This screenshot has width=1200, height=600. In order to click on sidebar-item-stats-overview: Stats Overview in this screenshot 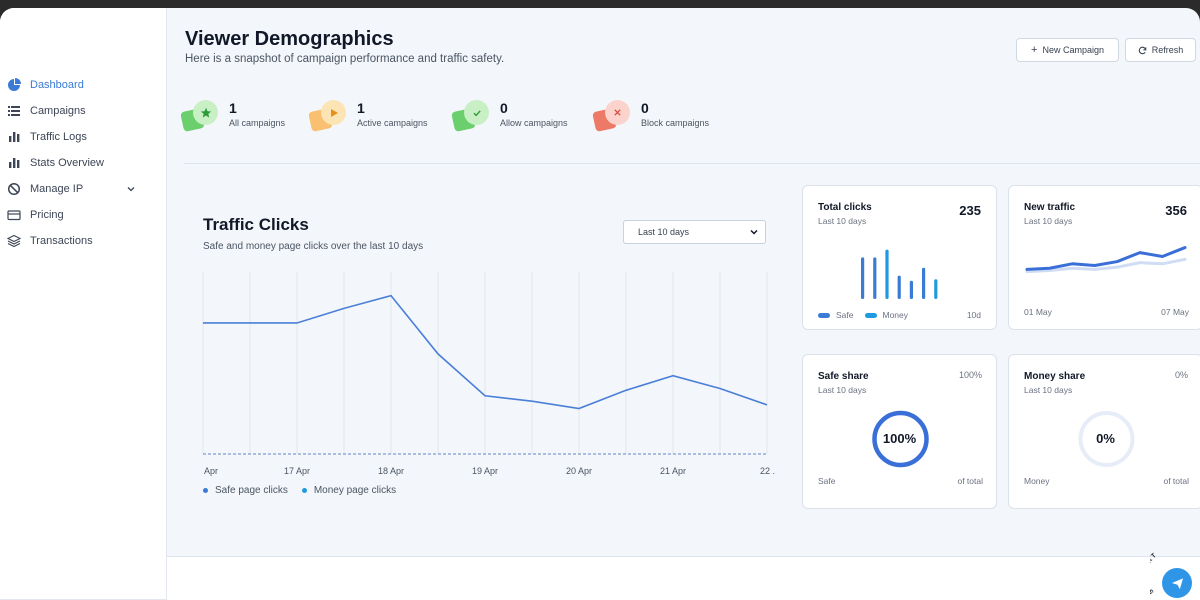, I will do `click(83, 163)`.